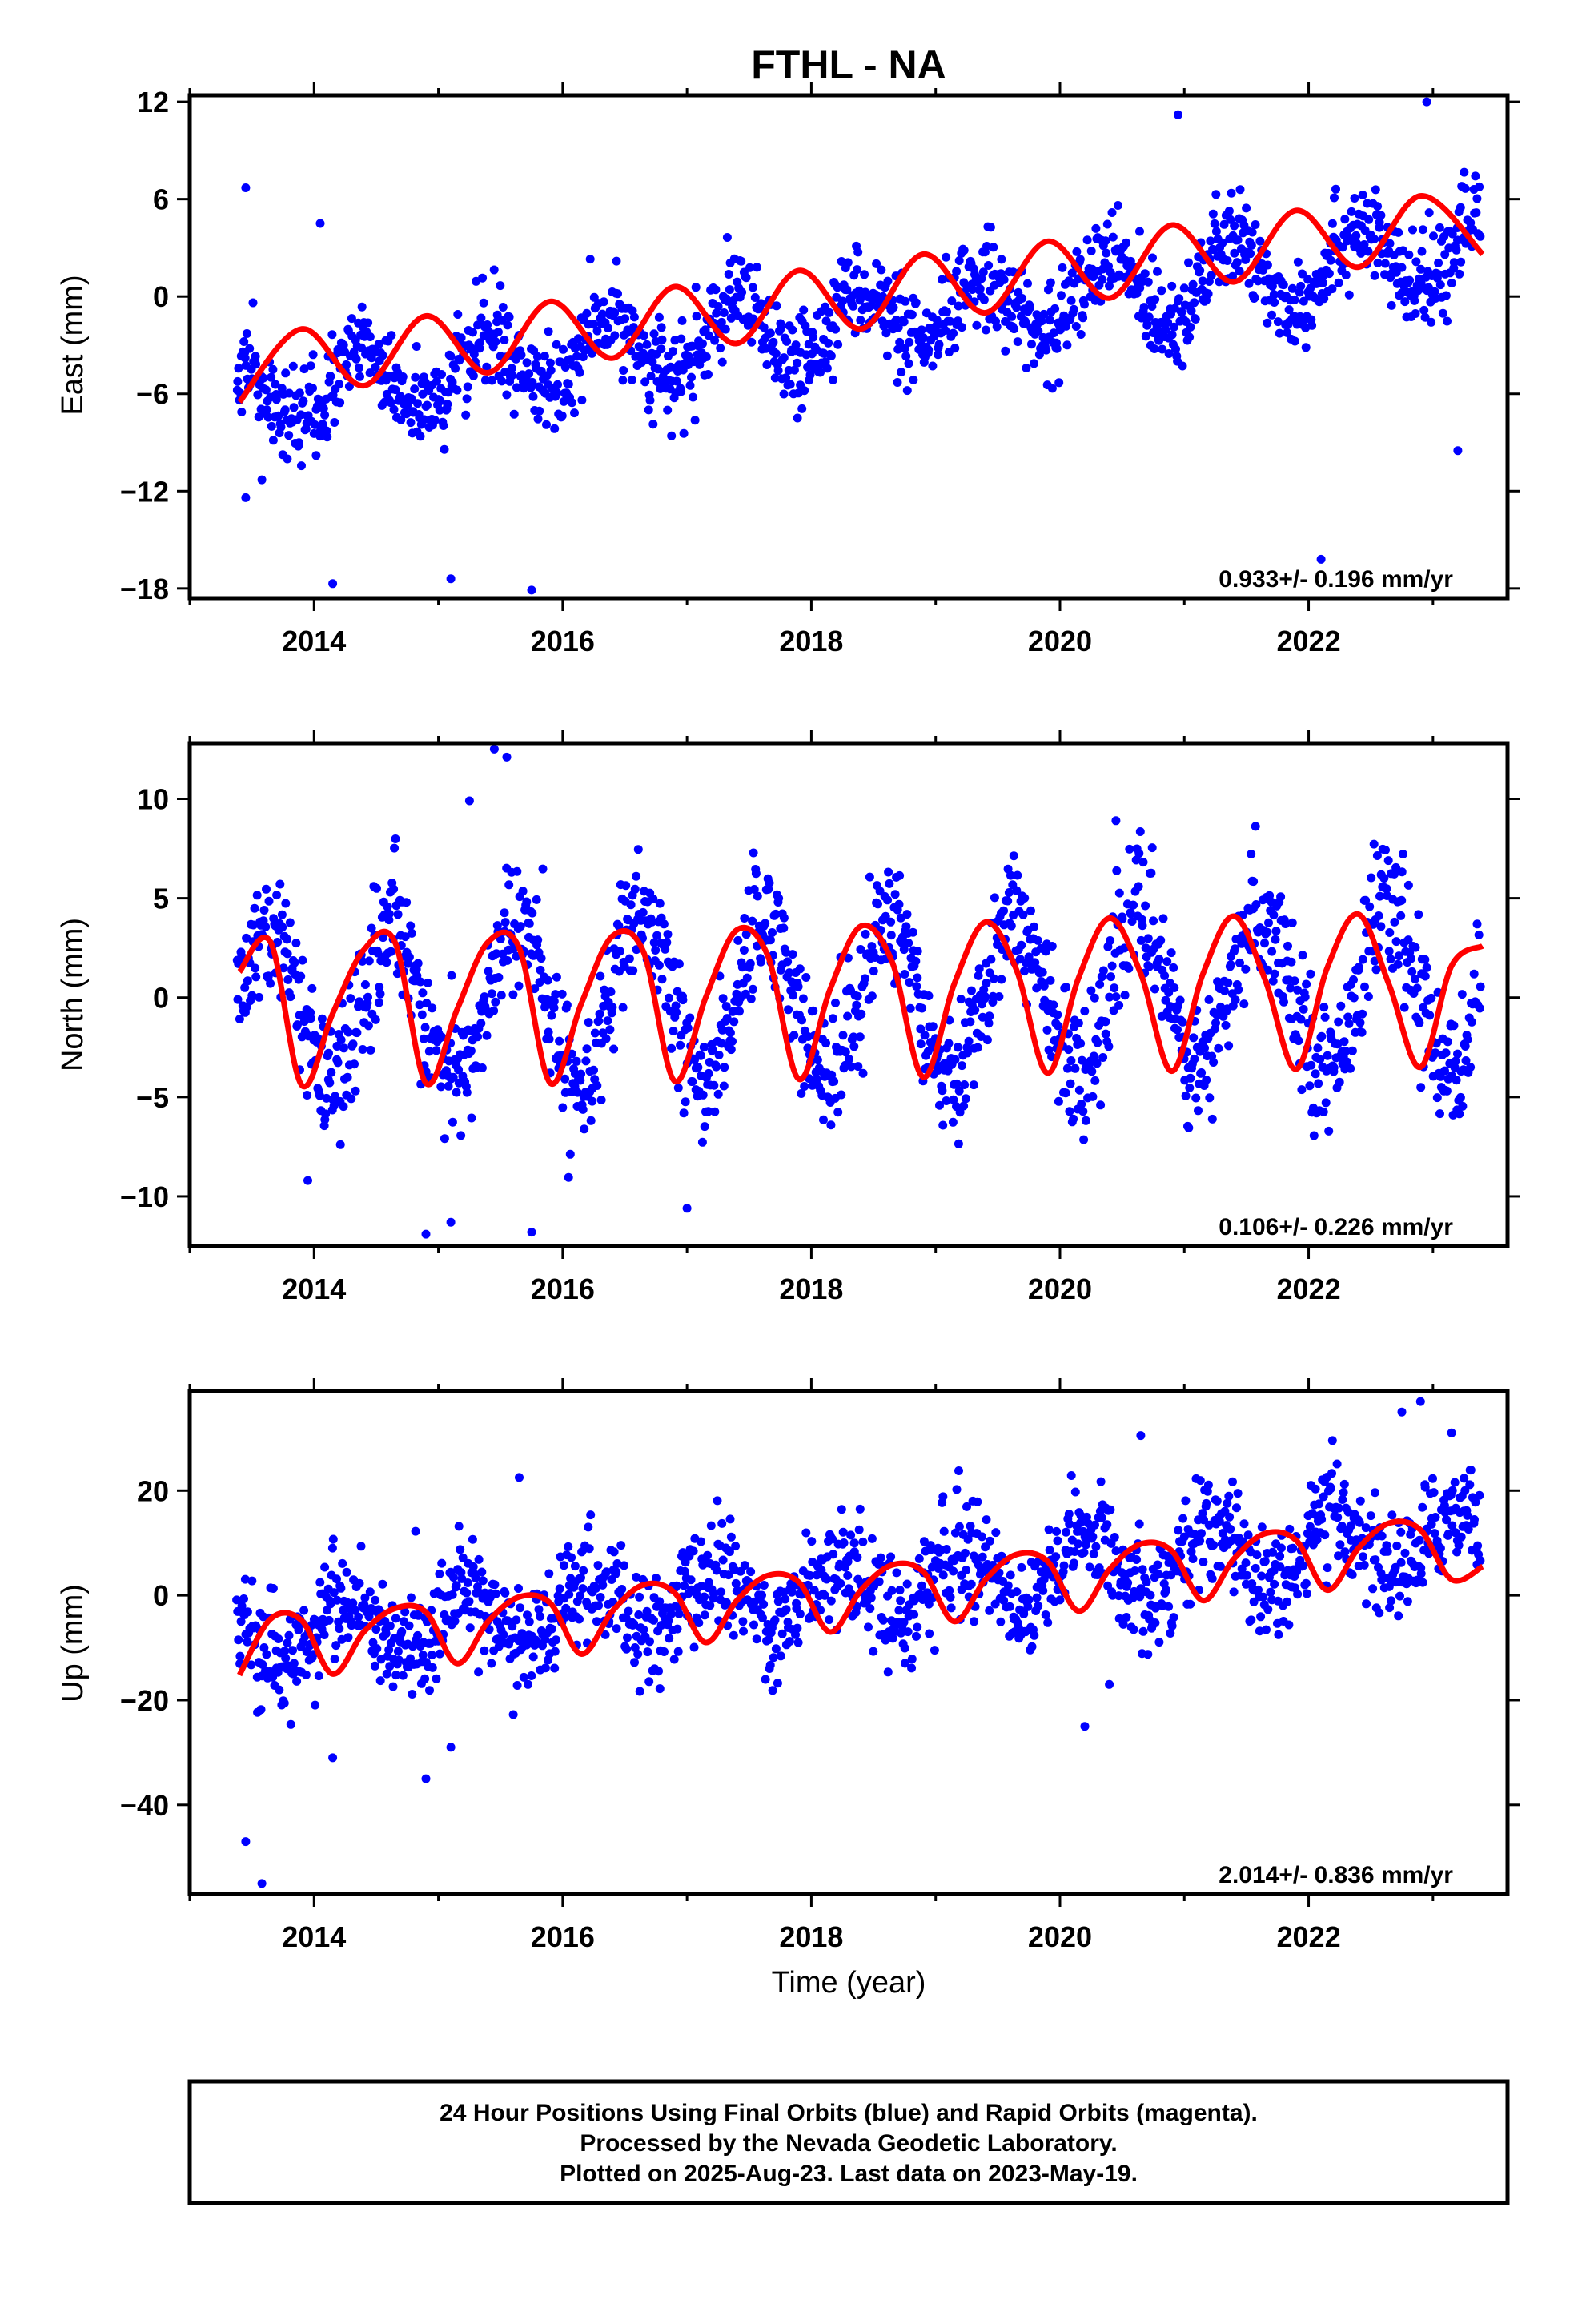 The height and width of the screenshot is (2324, 1582). Describe the element at coordinates (333, 1758) in the screenshot. I see `up-outlier-point` at that location.